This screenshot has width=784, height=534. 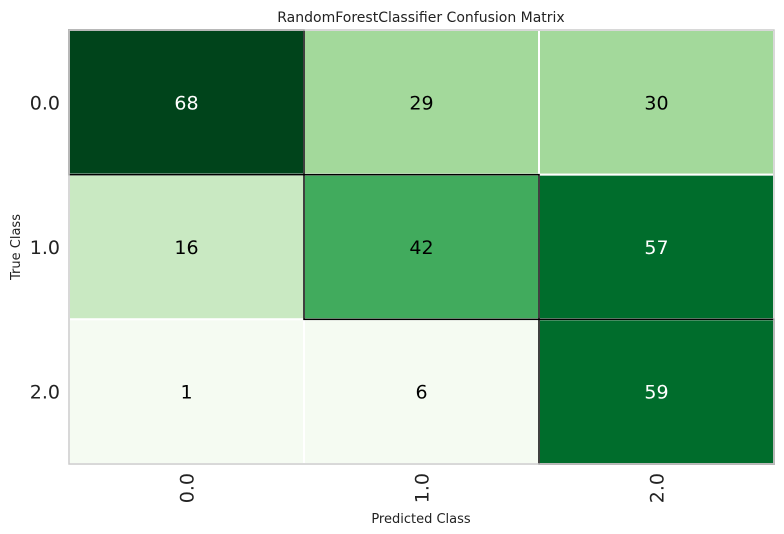 What do you see at coordinates (16, 247) in the screenshot?
I see `y-axis-label: True Class` at bounding box center [16, 247].